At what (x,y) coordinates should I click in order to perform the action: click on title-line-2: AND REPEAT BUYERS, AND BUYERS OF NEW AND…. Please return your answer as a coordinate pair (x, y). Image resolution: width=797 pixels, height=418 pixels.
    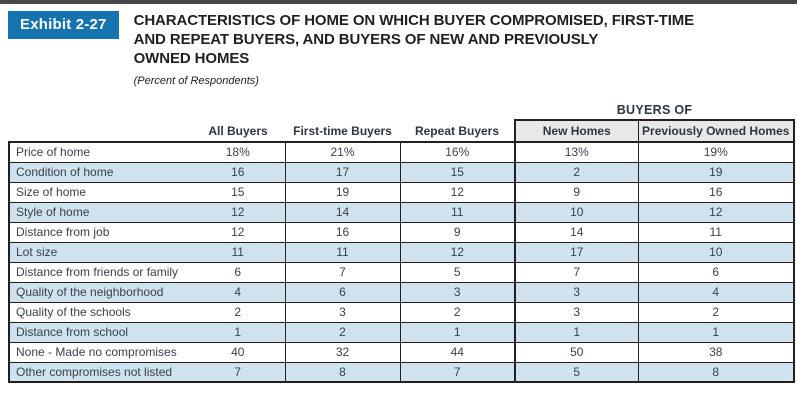
    Looking at the image, I should click on (366, 39).